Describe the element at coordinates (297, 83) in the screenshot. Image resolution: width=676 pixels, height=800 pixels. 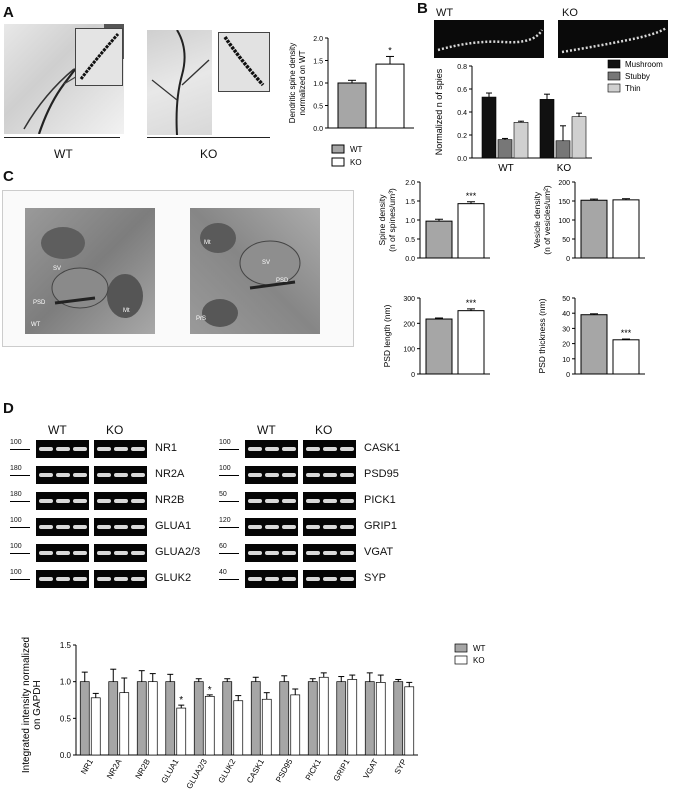
I see `a-ylabel: Dendritic spine densitynormalized on WT` at that location.